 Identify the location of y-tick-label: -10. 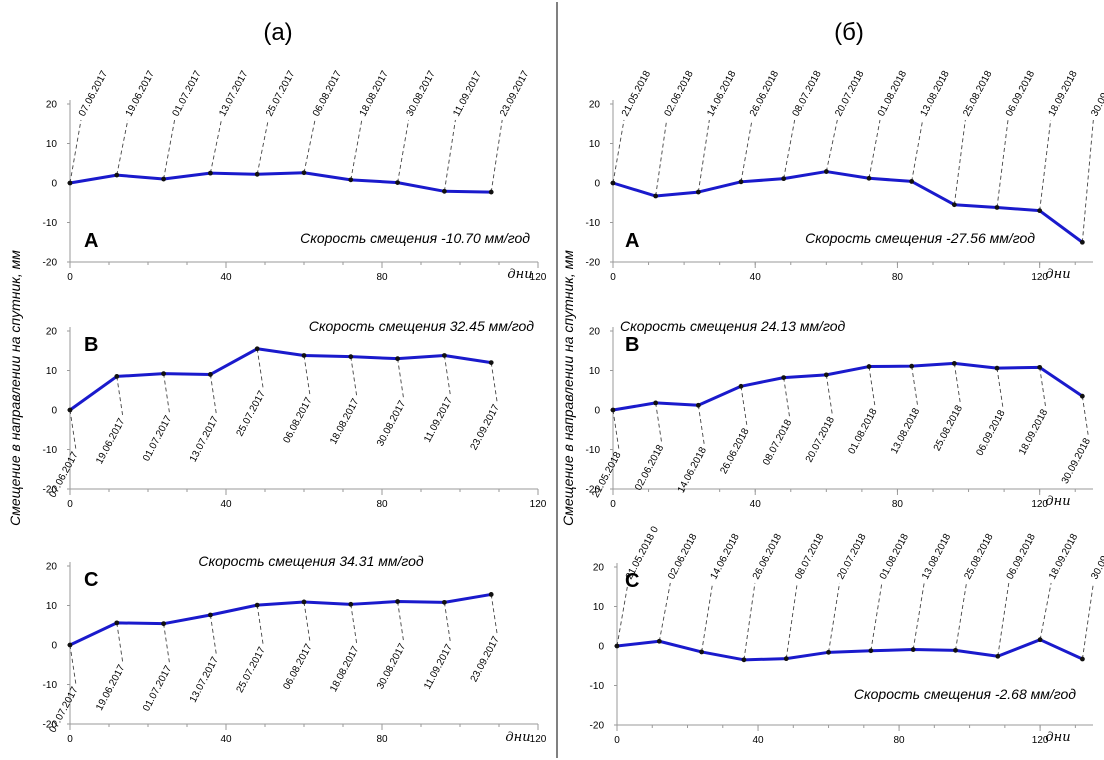
(593, 223).